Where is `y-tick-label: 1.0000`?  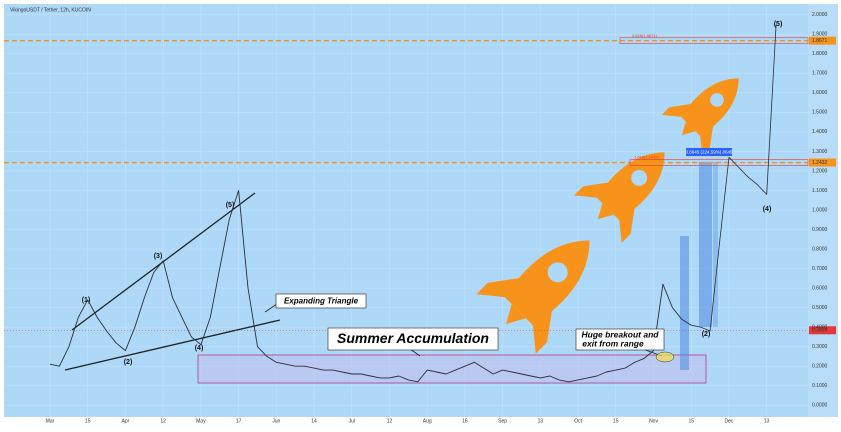
y-tick-label: 1.0000 is located at coordinates (820, 210).